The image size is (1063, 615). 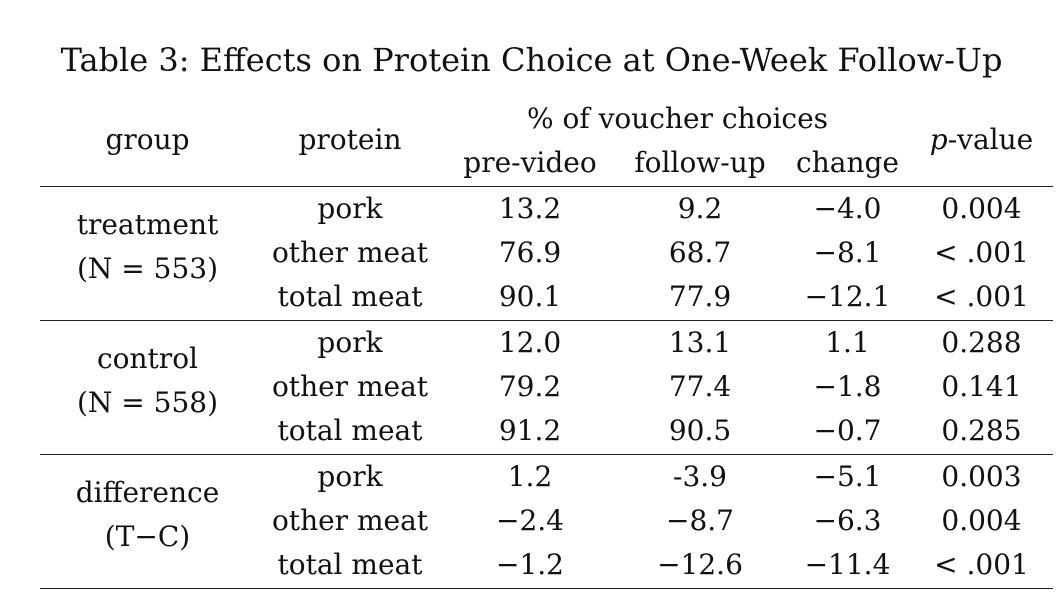 I want to click on table-row: pork 1.2 -3.9 −5.1 0.003, so click(x=546, y=477).